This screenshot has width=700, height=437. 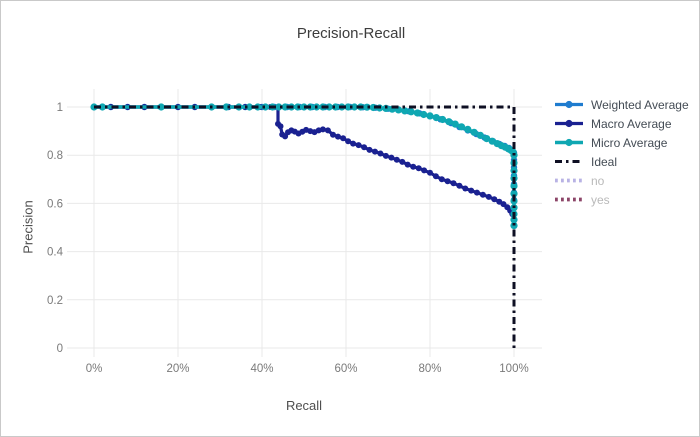 I want to click on y-tick-label: 0.6, so click(x=55, y=204).